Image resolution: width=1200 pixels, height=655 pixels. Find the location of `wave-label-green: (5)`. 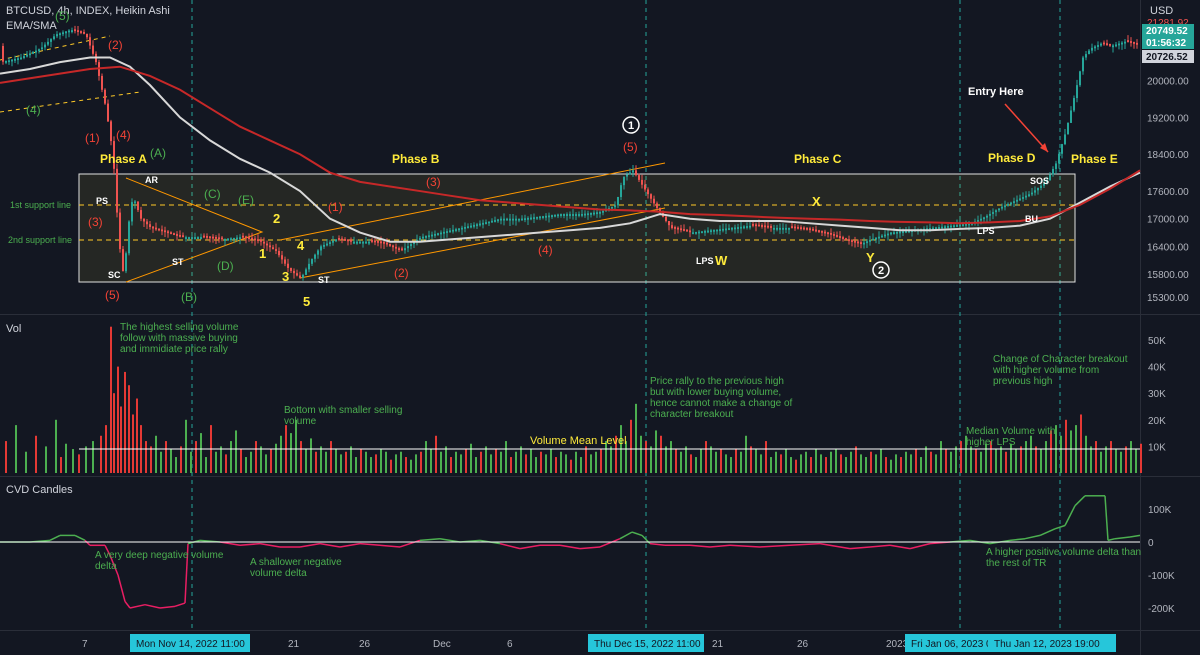

wave-label-green: (5) is located at coordinates (62, 16).